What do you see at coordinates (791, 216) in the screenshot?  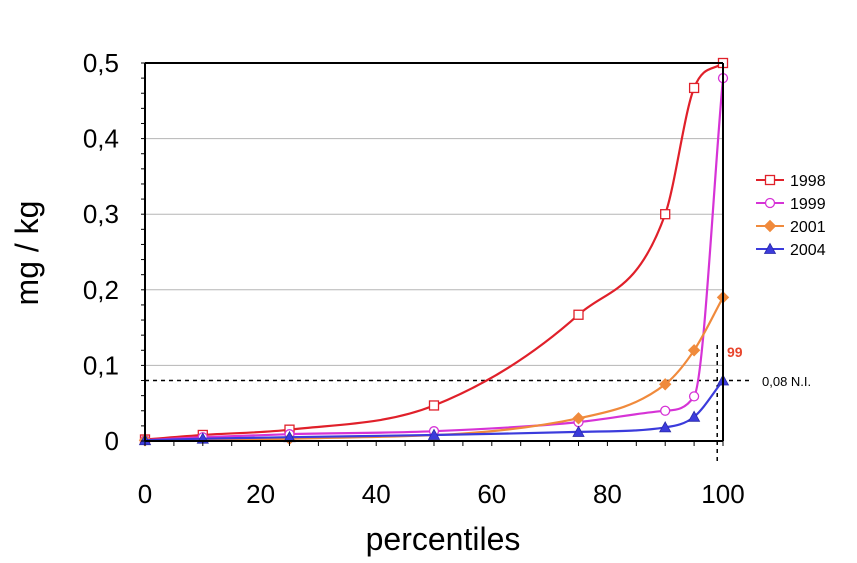 I see `legend: 1998 1999 2001 2004` at bounding box center [791, 216].